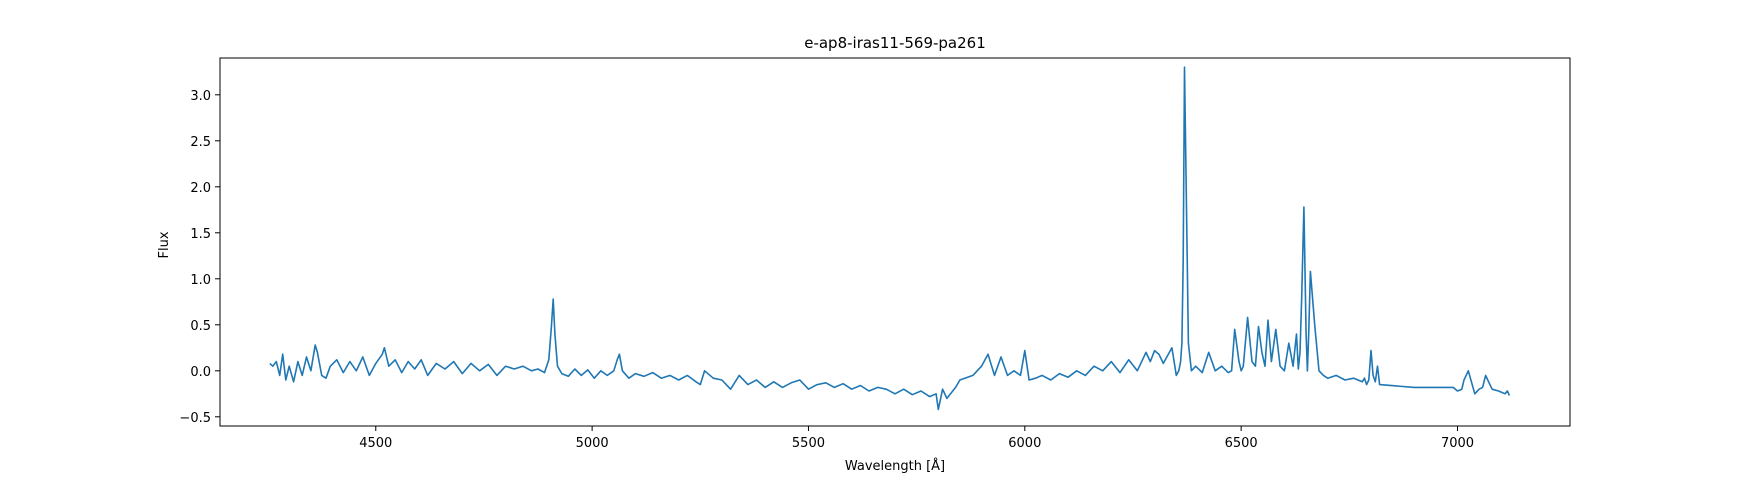  I want to click on y-tick-label: 1.0, so click(200, 280).